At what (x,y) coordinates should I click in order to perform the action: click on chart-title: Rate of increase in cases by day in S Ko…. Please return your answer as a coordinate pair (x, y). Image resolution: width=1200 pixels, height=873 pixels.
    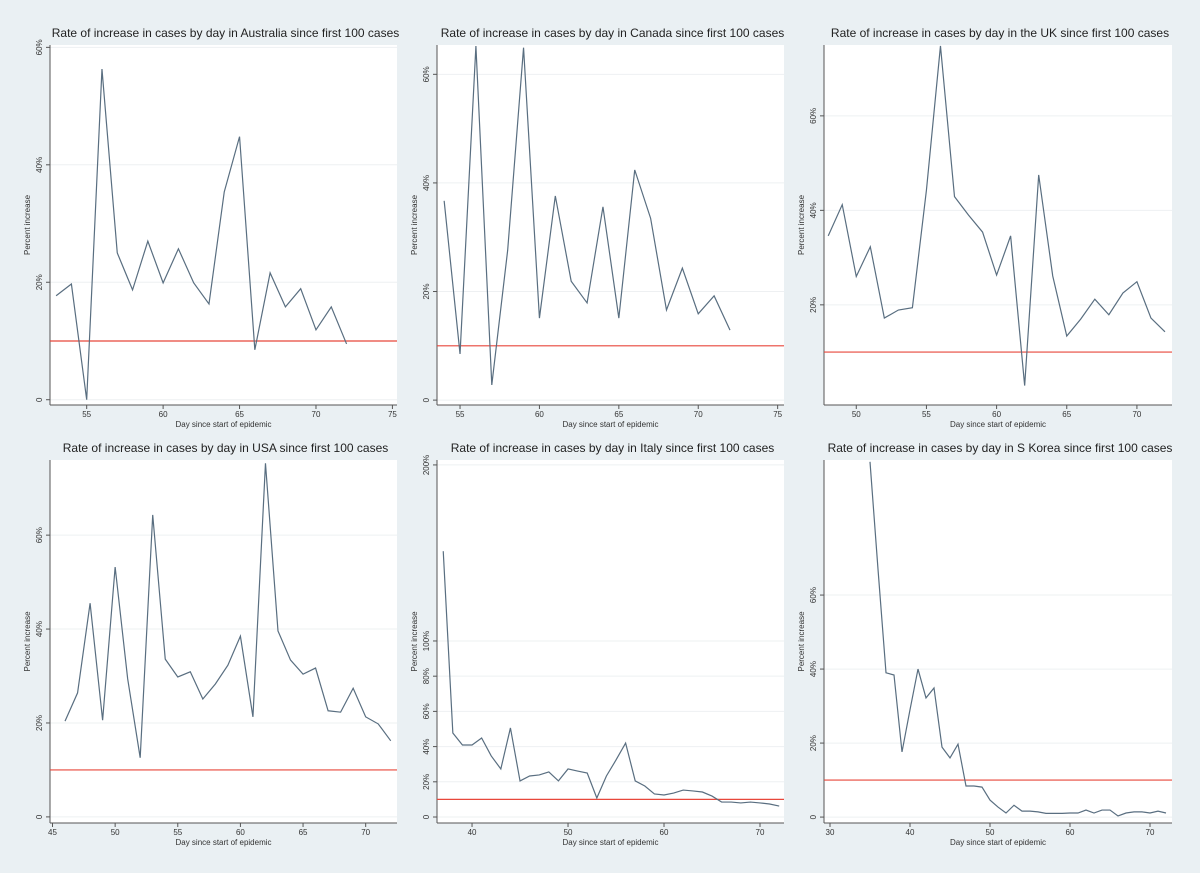
    Looking at the image, I should click on (1000, 448).